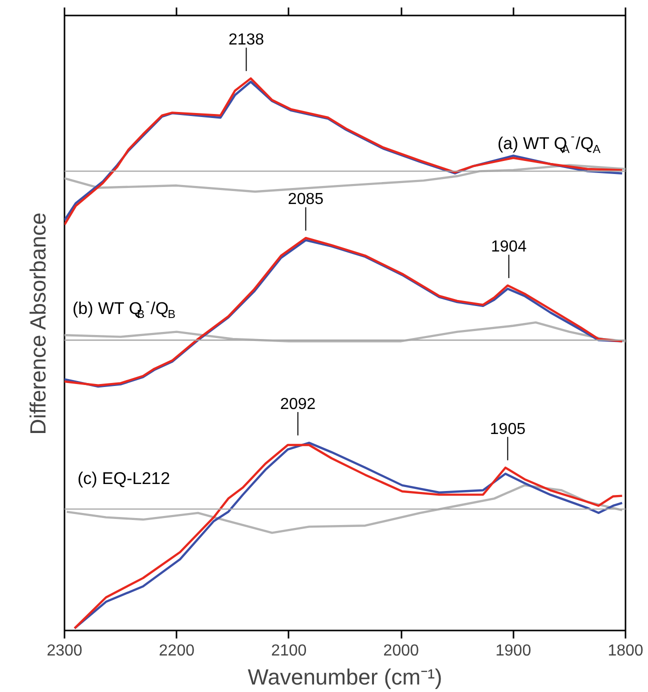 The image size is (648, 692). Describe the element at coordinates (306, 199) in the screenshot. I see `annotation: 2085` at that location.